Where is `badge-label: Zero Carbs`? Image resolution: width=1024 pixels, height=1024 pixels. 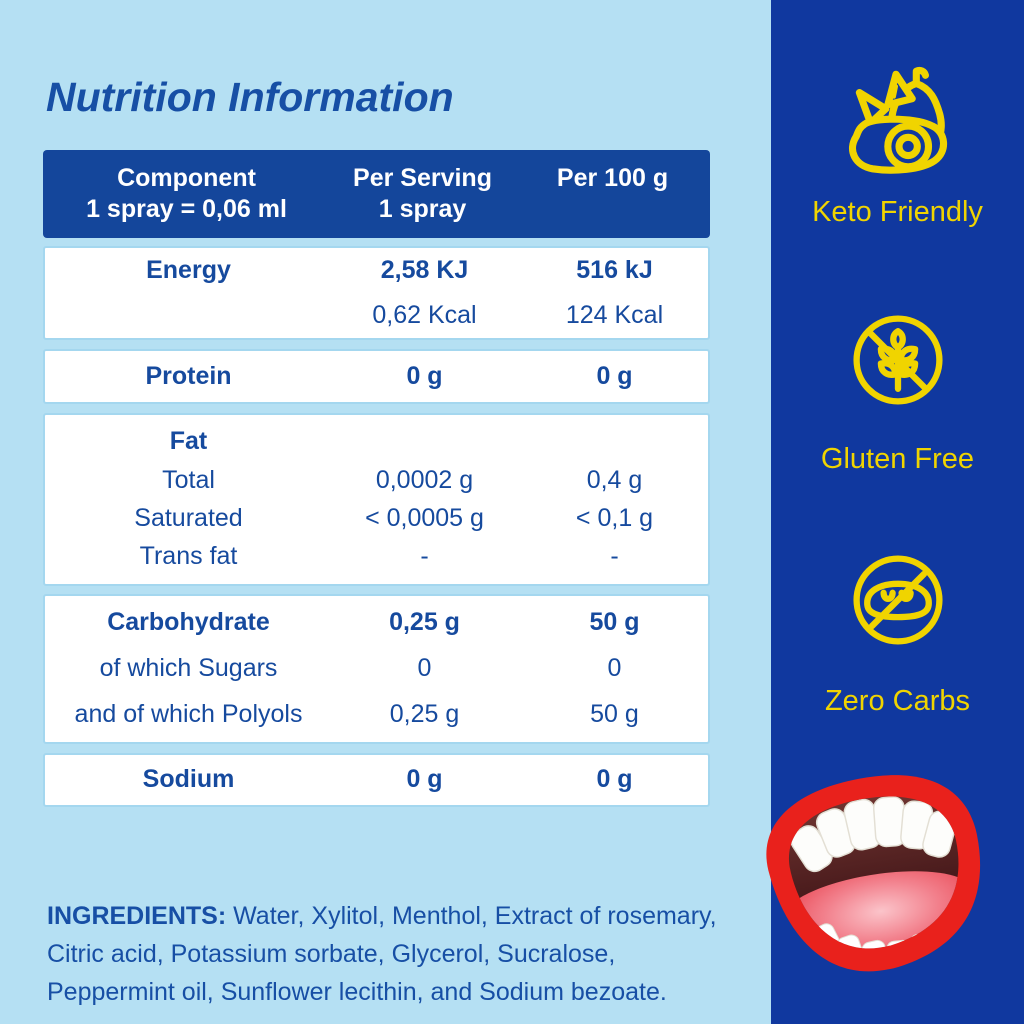 badge-label: Zero Carbs is located at coordinates (897, 701).